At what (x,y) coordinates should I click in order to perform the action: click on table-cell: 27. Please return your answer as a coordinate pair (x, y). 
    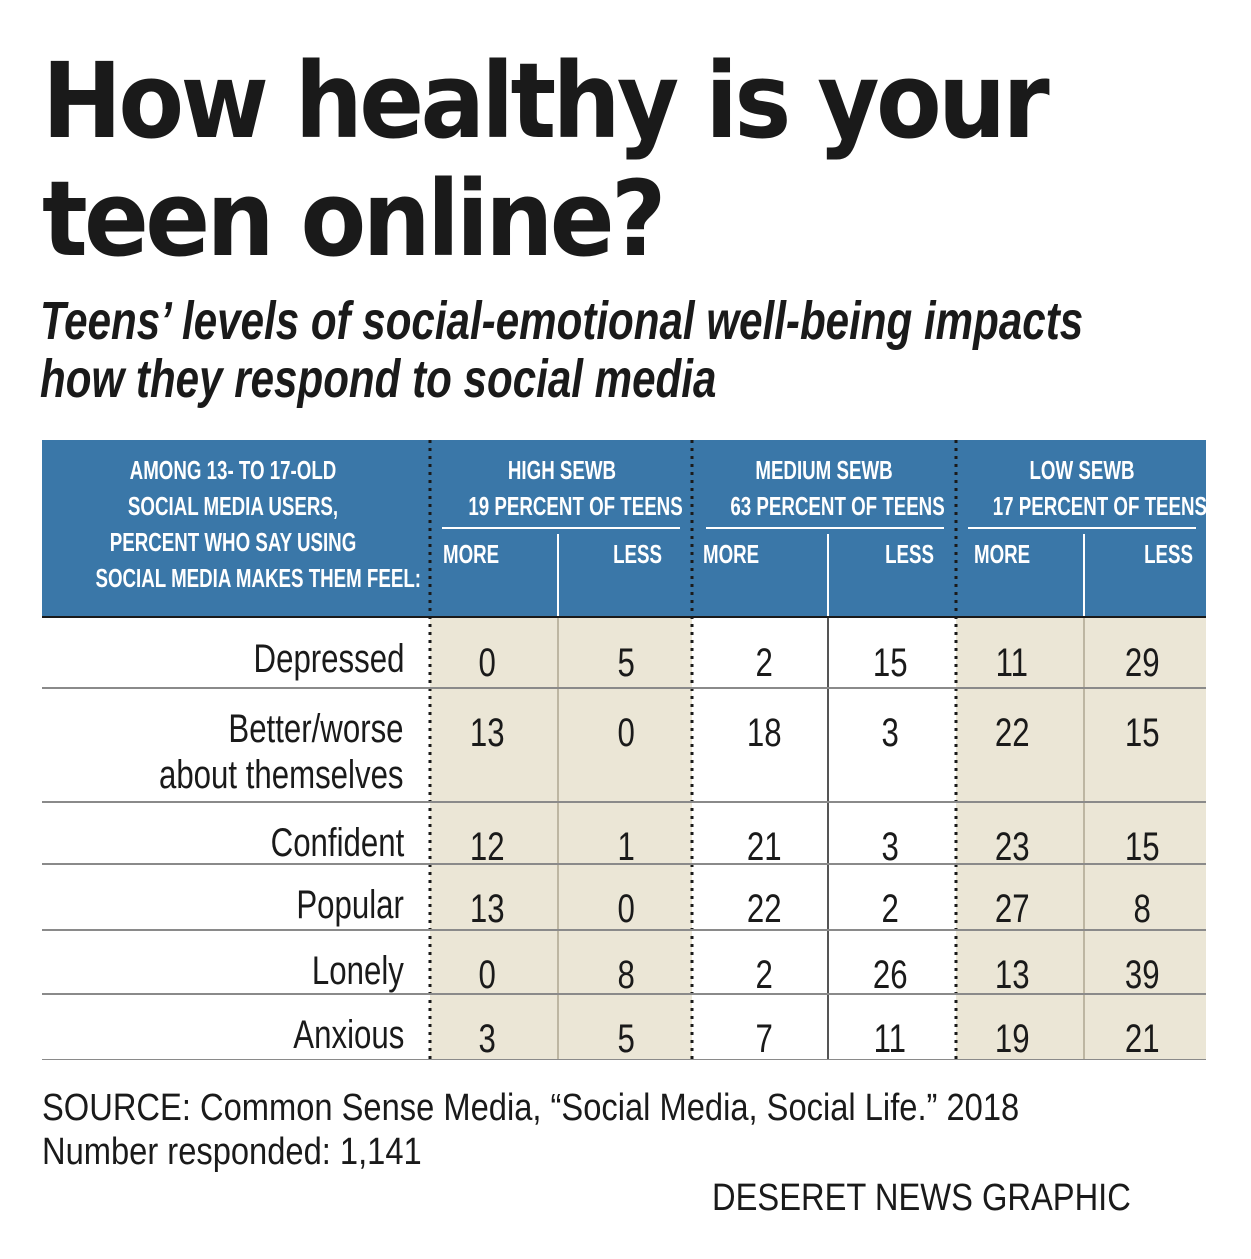
    Looking at the image, I should click on (1012, 909).